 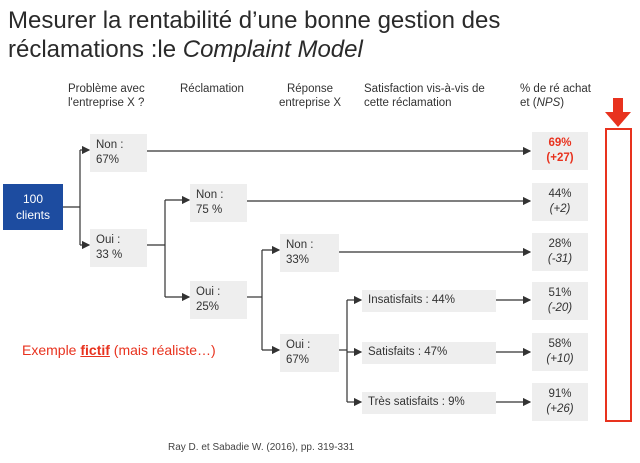 What do you see at coordinates (560, 402) in the screenshot?
I see `outcome-tres-satisfaits: 91% (+26)` at bounding box center [560, 402].